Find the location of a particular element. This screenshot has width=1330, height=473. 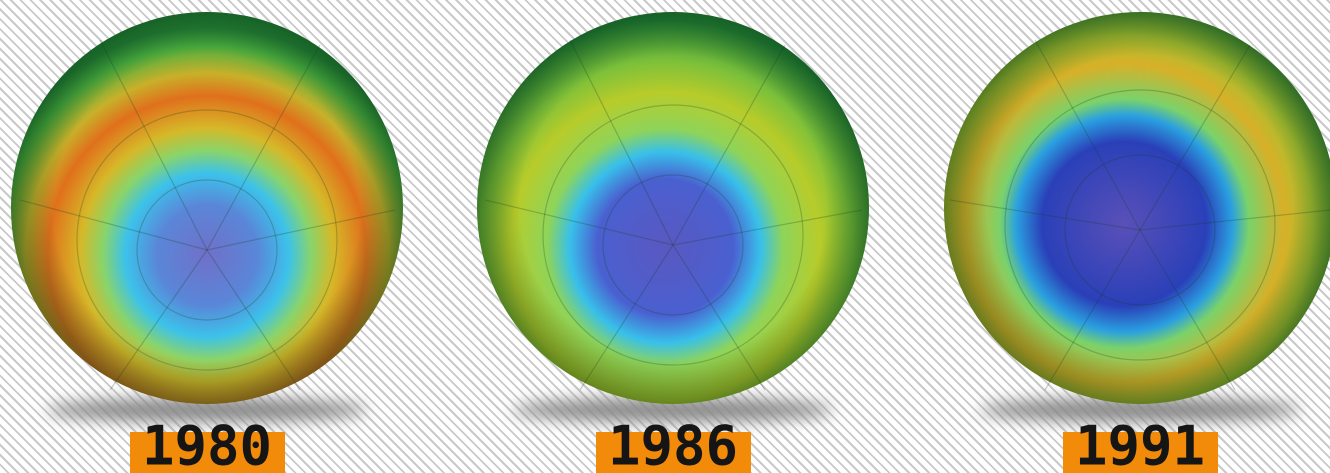

year-label: 1991 is located at coordinates (1140, 444).